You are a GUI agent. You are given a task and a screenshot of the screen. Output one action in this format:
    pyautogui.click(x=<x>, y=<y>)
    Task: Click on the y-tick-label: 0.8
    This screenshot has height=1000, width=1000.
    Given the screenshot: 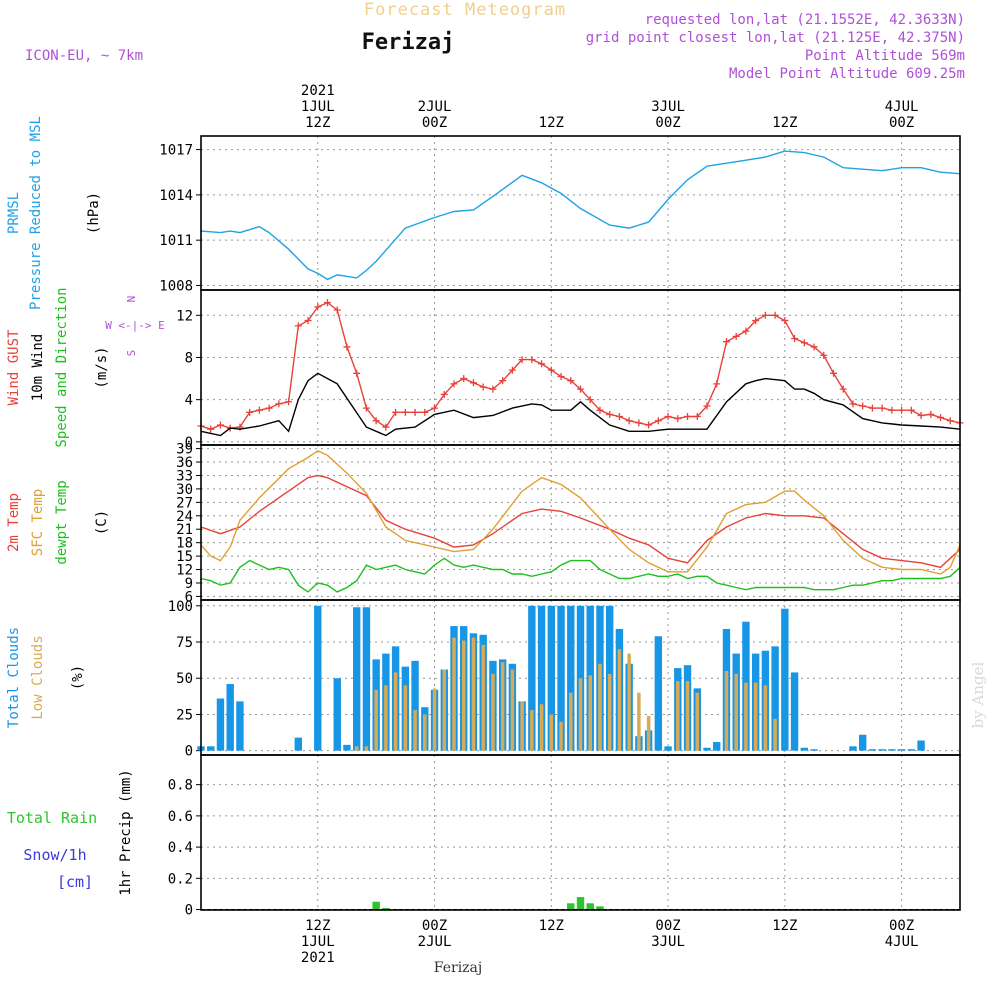 What is the action you would take?
    pyautogui.click(x=180, y=786)
    